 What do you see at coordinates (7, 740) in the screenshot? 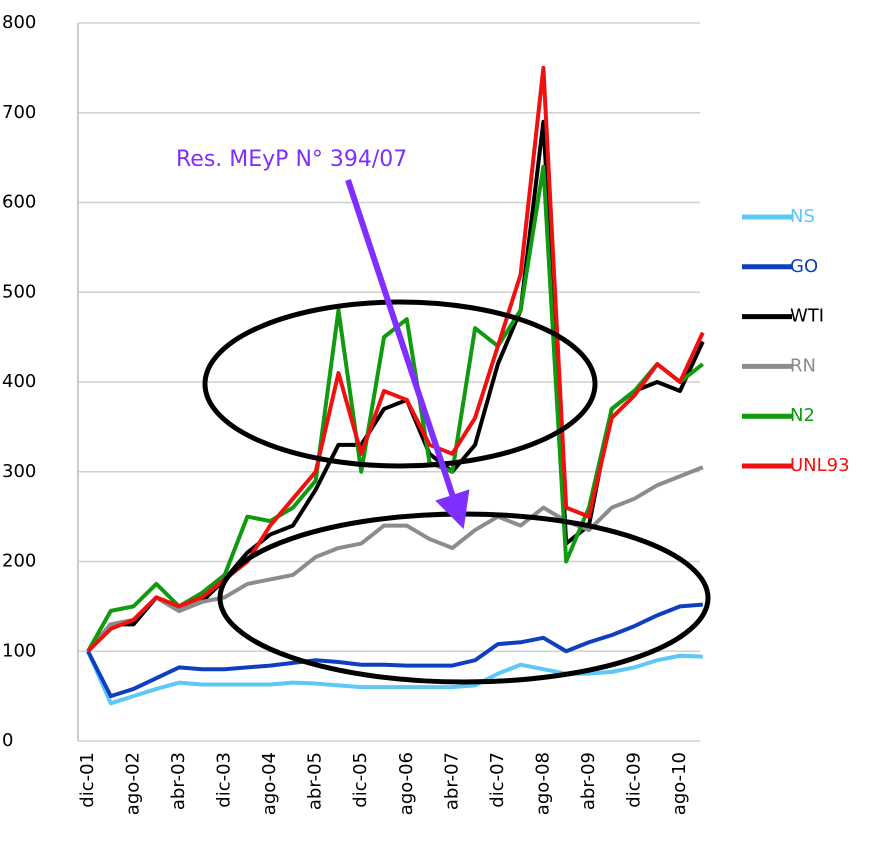
I see `y-tick-label: 0` at bounding box center [7, 740].